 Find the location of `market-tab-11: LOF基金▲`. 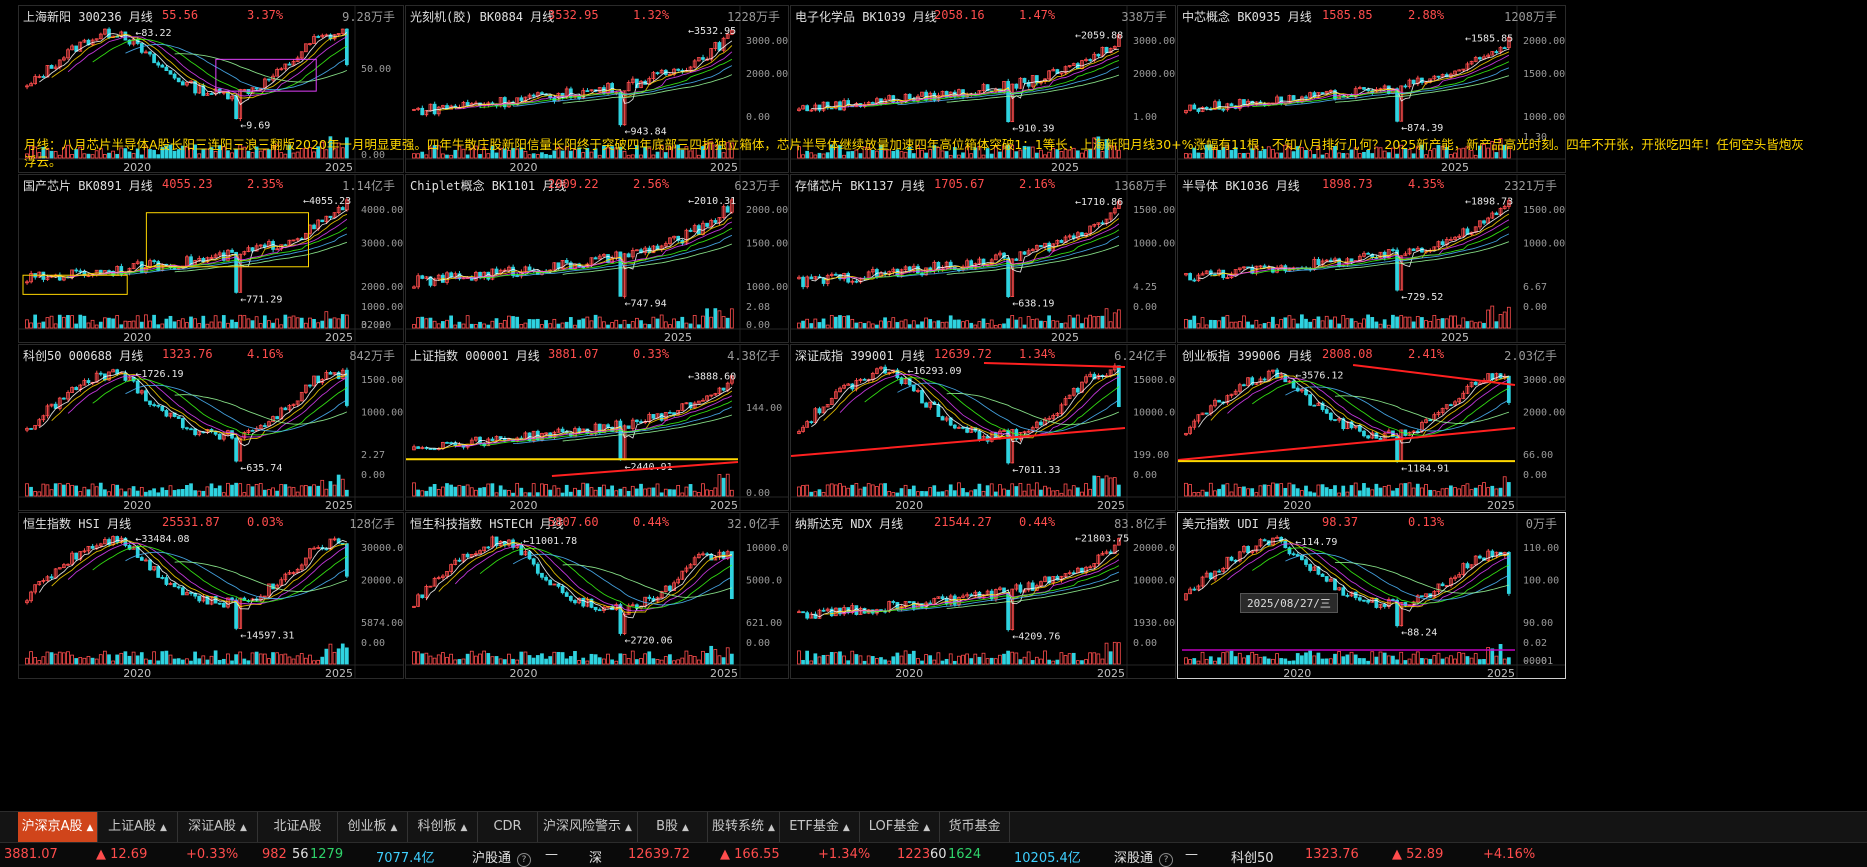

market-tab-11: LOF基金▲ is located at coordinates (900, 827).